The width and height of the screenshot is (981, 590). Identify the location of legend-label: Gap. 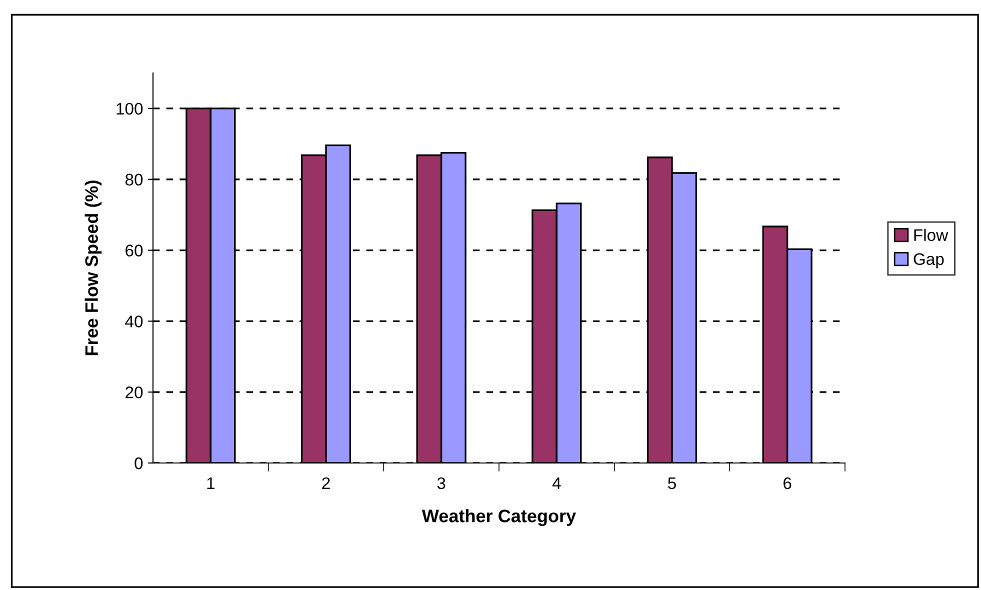
(929, 260).